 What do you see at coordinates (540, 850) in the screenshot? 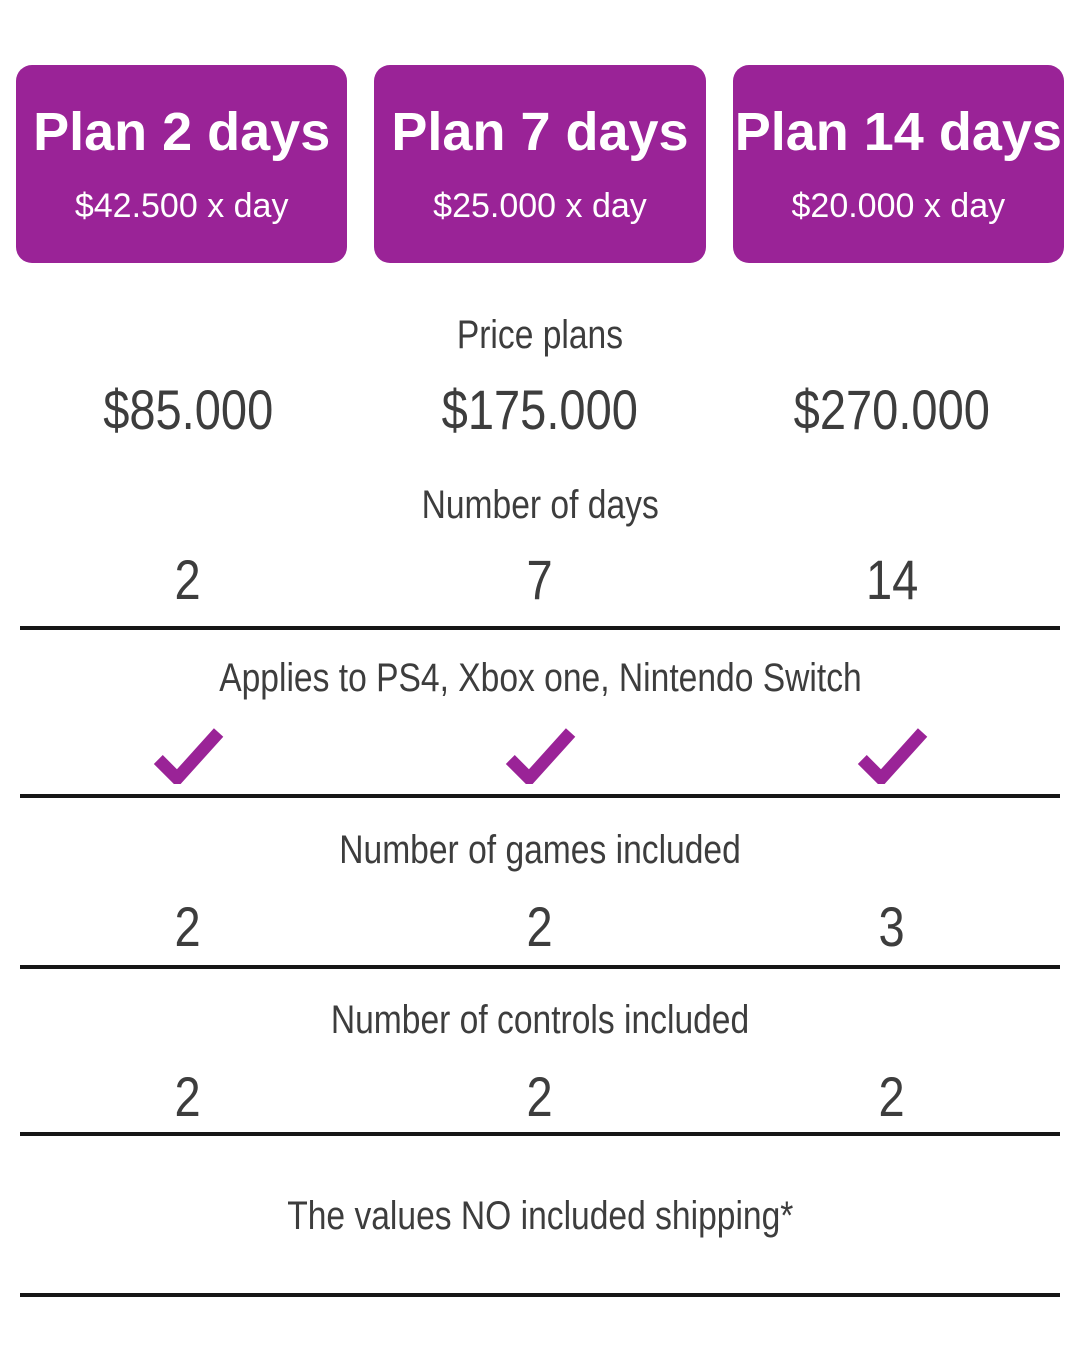
I see `section-label-games: Number of games included` at bounding box center [540, 850].